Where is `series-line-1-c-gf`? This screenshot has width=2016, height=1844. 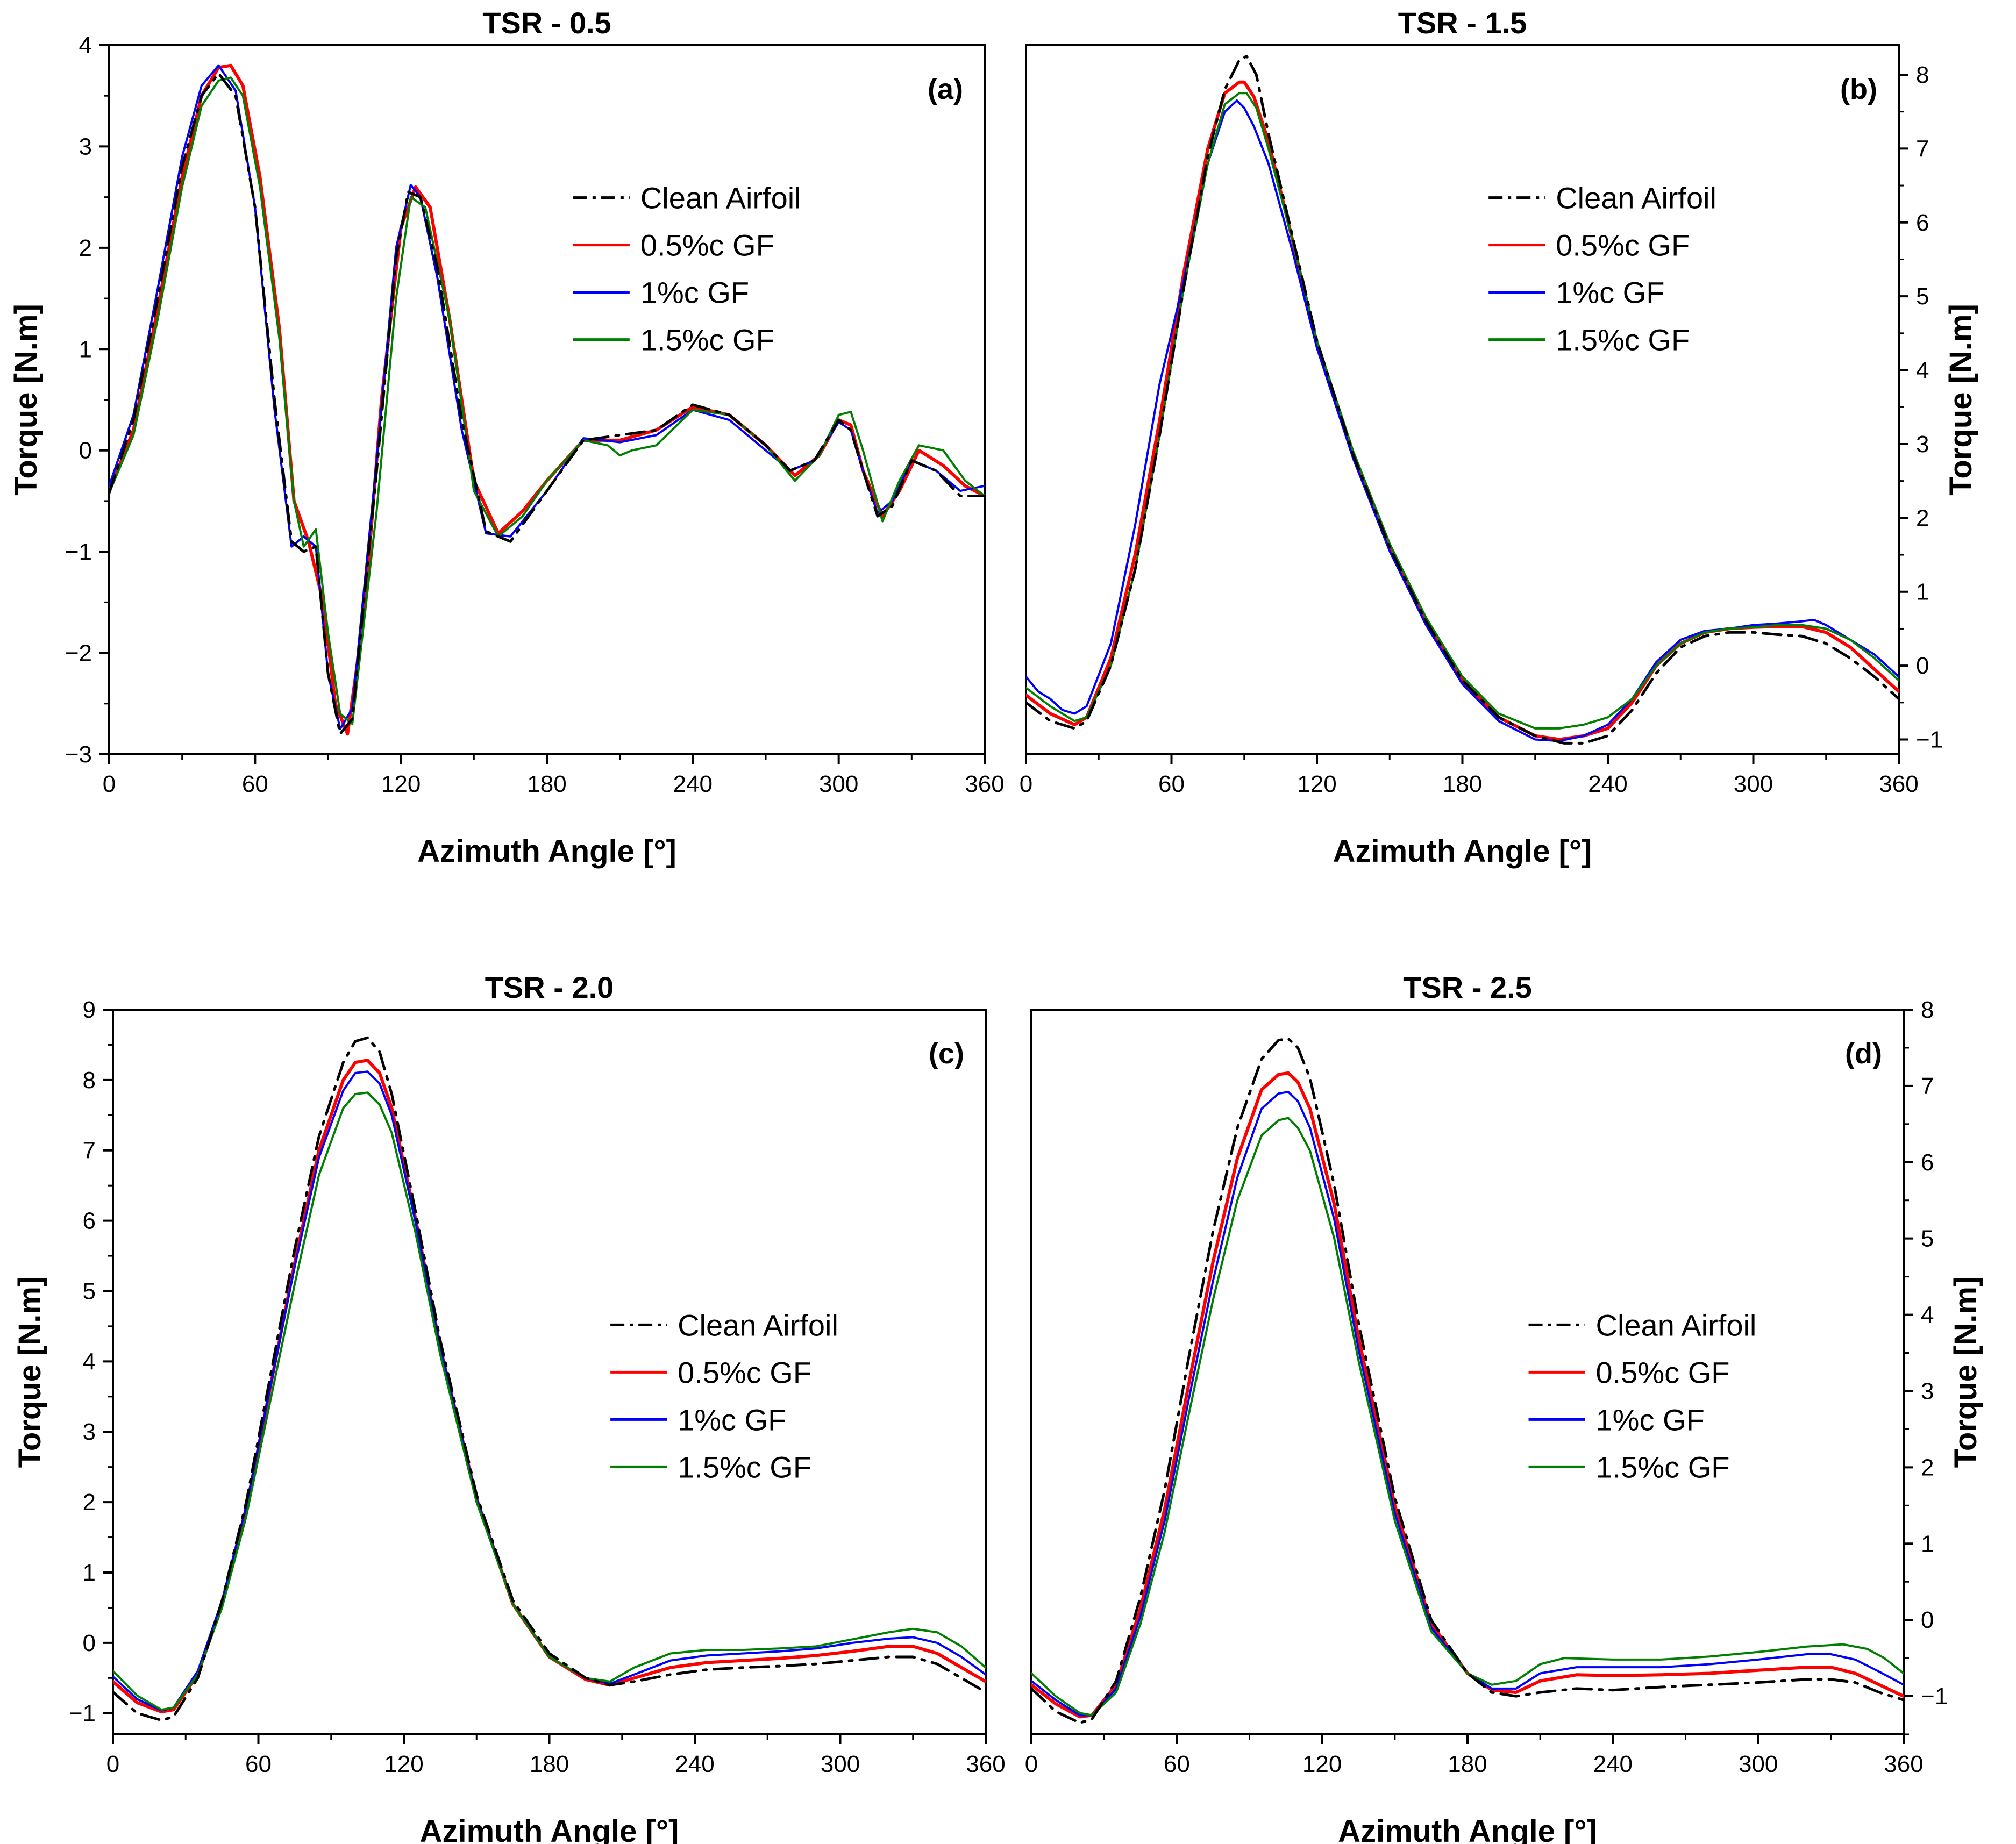 series-line-1-c-gf is located at coordinates (1467, 1404).